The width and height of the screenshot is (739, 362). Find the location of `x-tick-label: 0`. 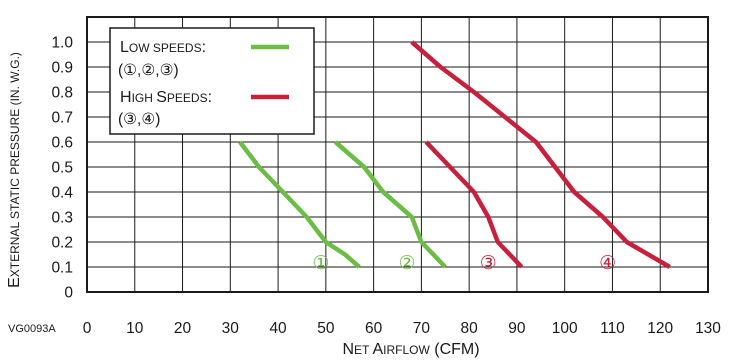

x-tick-label: 0 is located at coordinates (87, 328).